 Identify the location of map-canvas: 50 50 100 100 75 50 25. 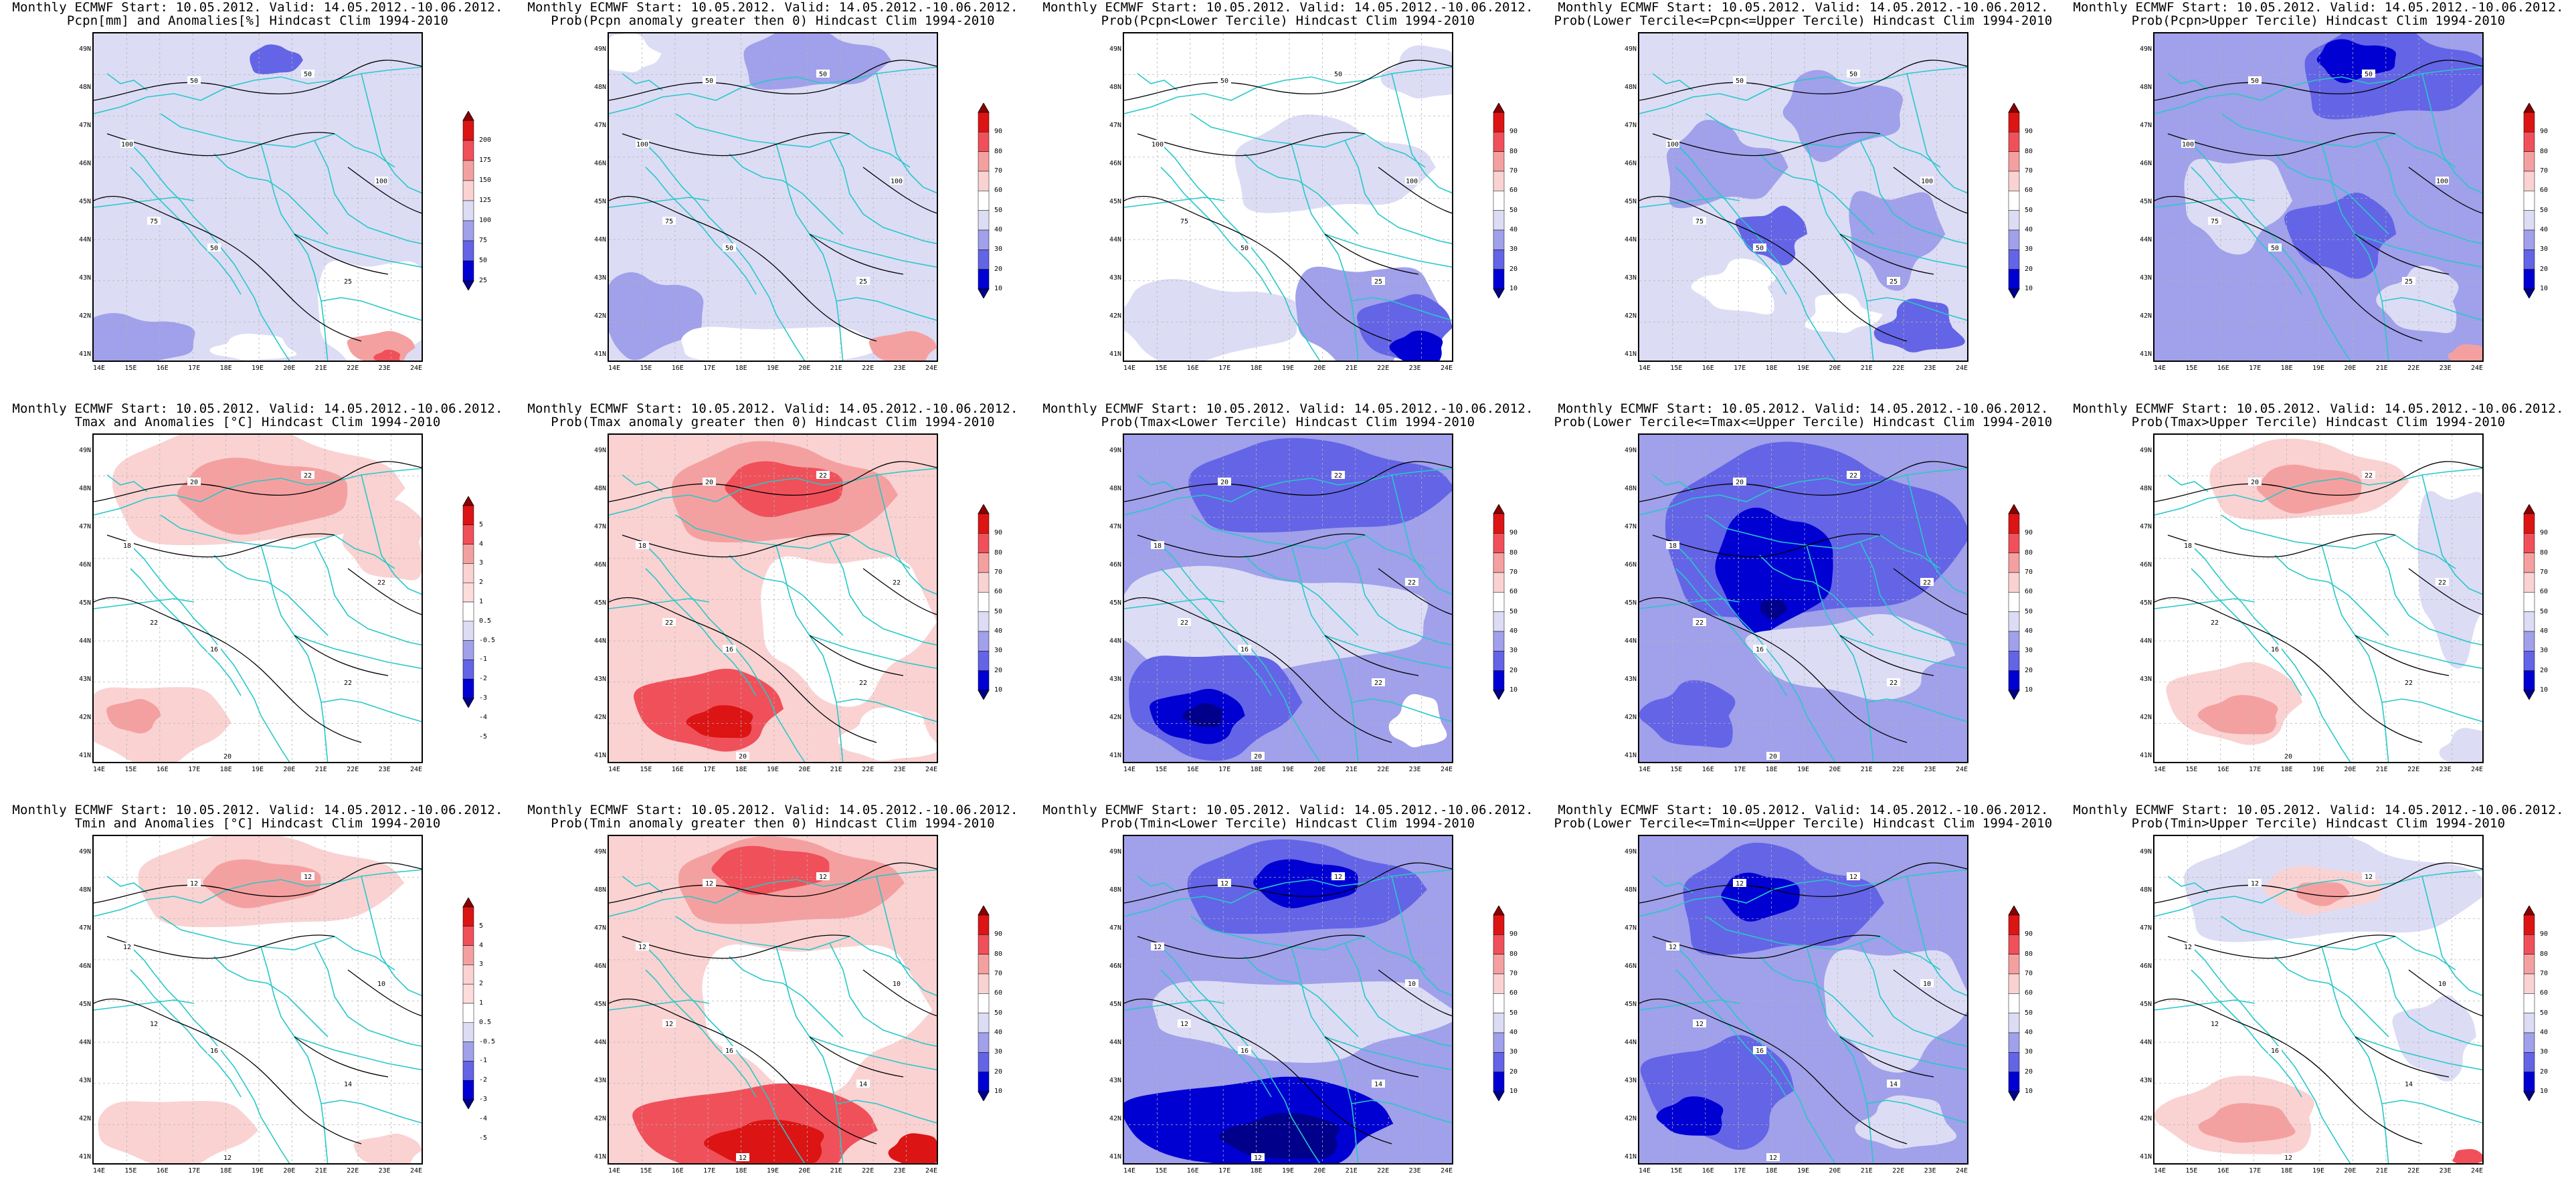
(1288, 197).